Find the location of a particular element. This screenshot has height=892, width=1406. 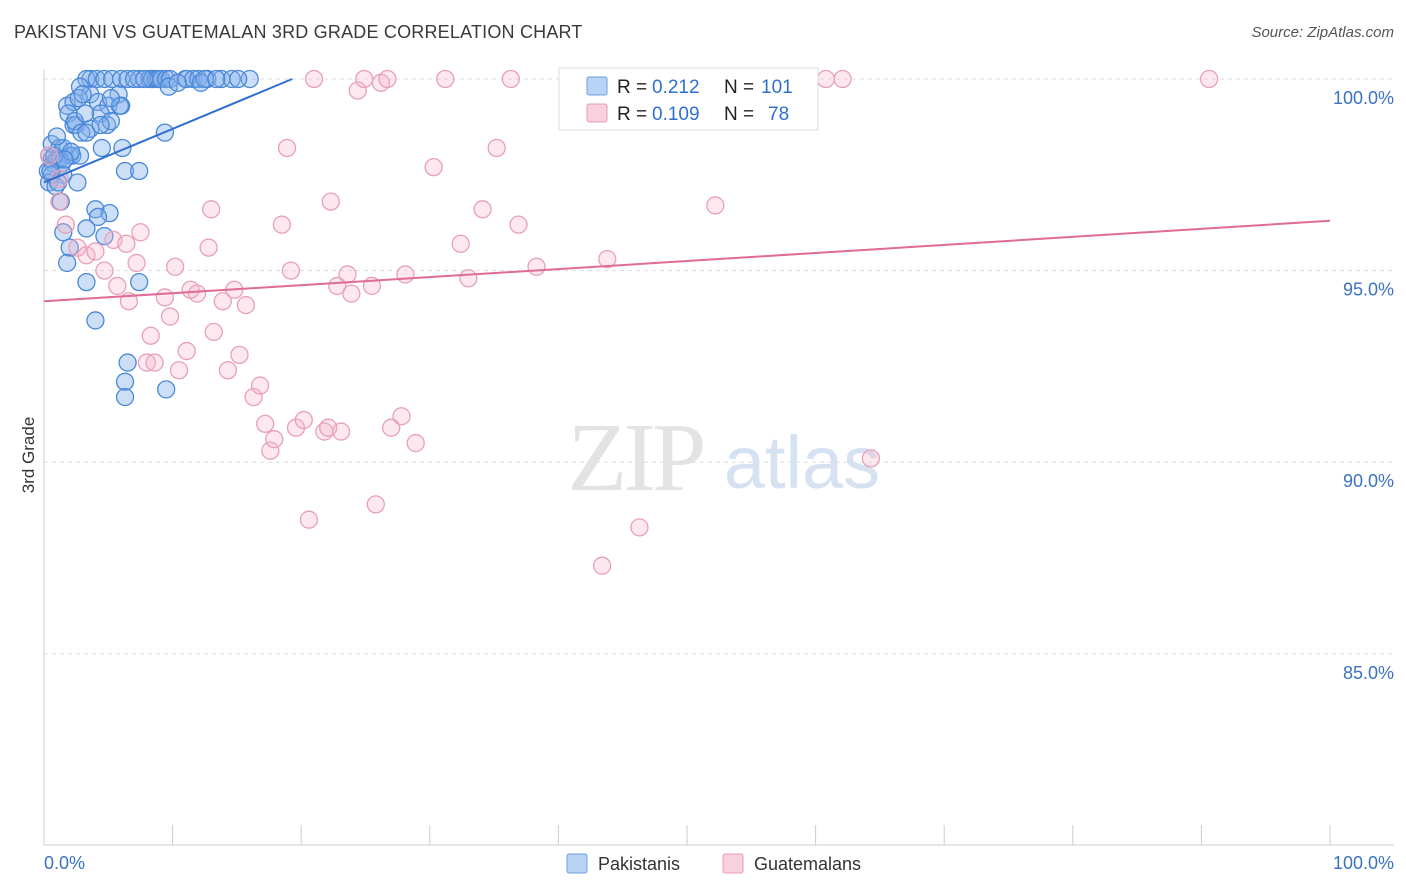

legend-n-label-1: N = is located at coordinates (739, 87).